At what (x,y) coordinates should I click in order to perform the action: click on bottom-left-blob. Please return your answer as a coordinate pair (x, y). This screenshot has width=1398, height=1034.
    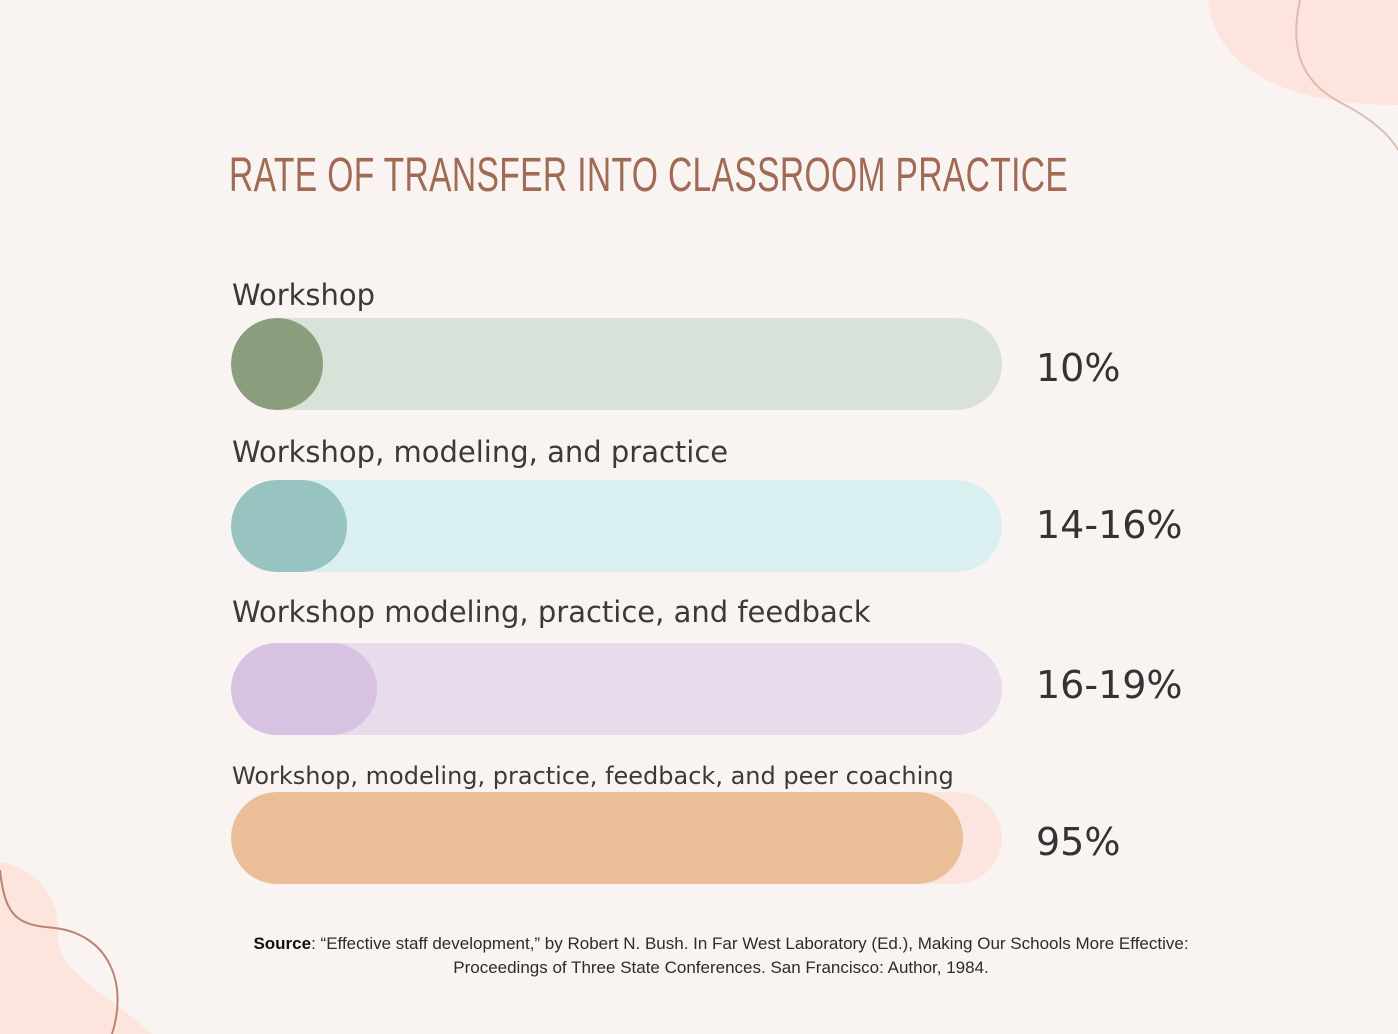
    Looking at the image, I should click on (76, 948).